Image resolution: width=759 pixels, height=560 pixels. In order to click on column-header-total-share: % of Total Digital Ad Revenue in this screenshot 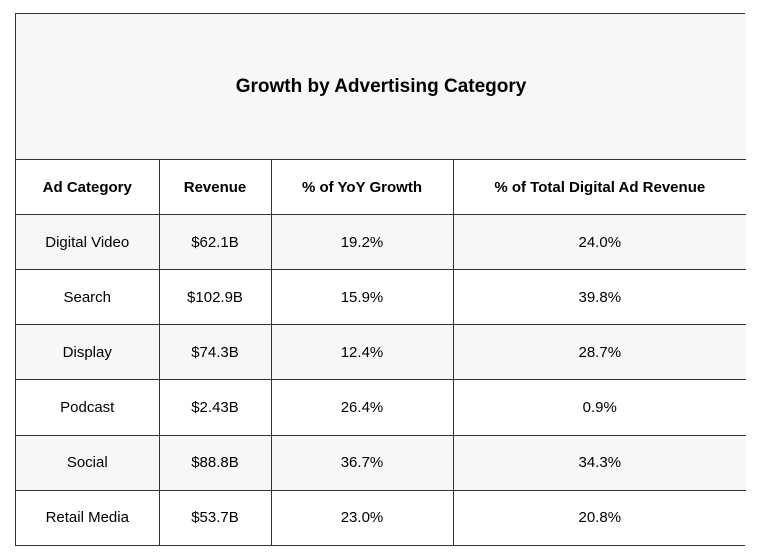, I will do `click(599, 187)`.